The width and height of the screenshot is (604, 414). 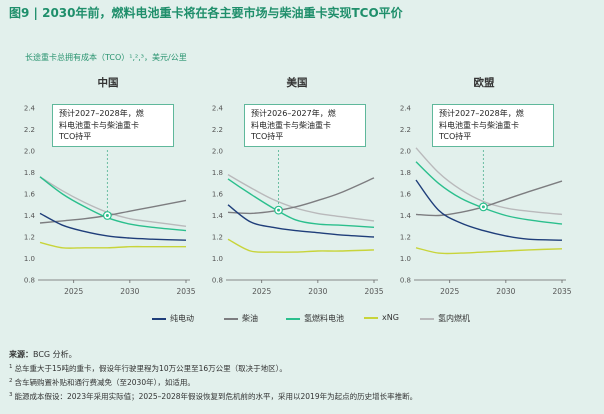 I want to click on legend-item-h2ice: 氢内燃机, so click(x=445, y=318).